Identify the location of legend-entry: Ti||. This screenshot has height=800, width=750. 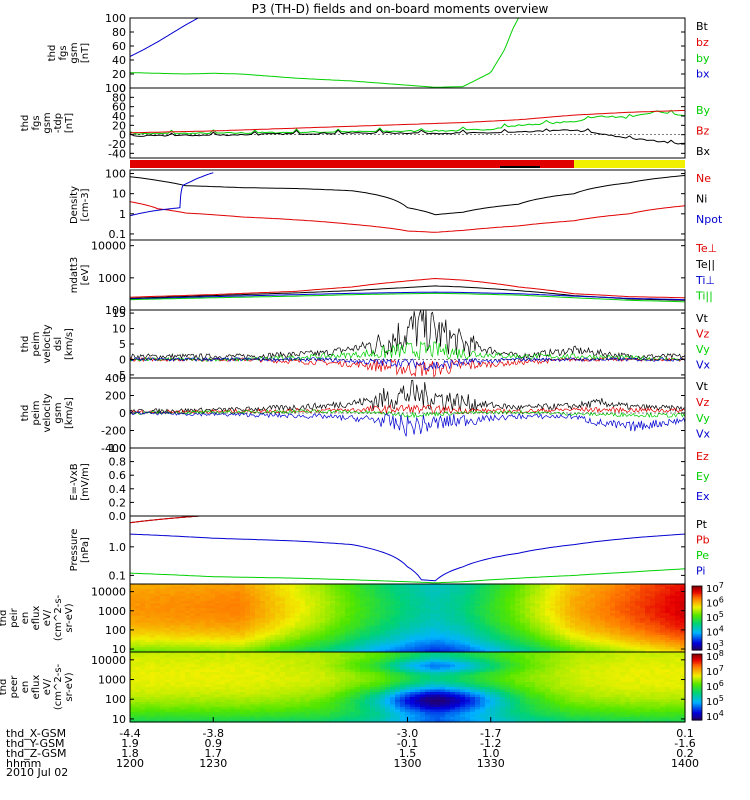
(704, 296).